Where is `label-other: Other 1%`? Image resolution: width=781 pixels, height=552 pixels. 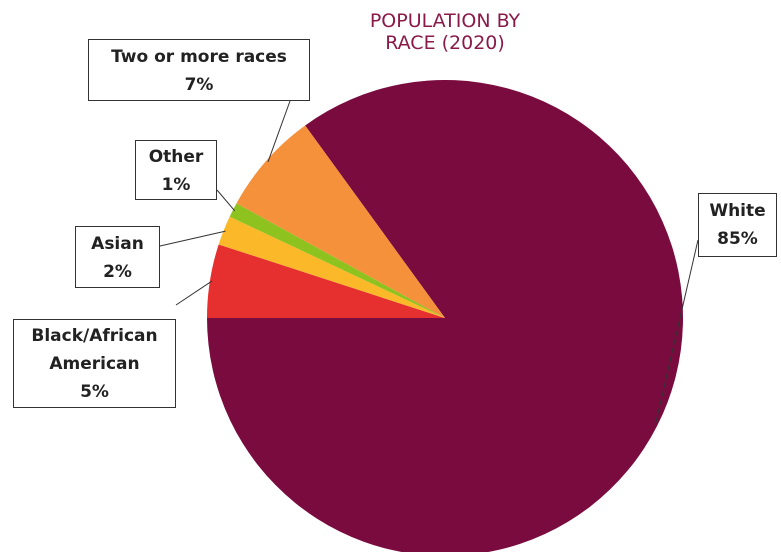 label-other: Other 1% is located at coordinates (176, 170).